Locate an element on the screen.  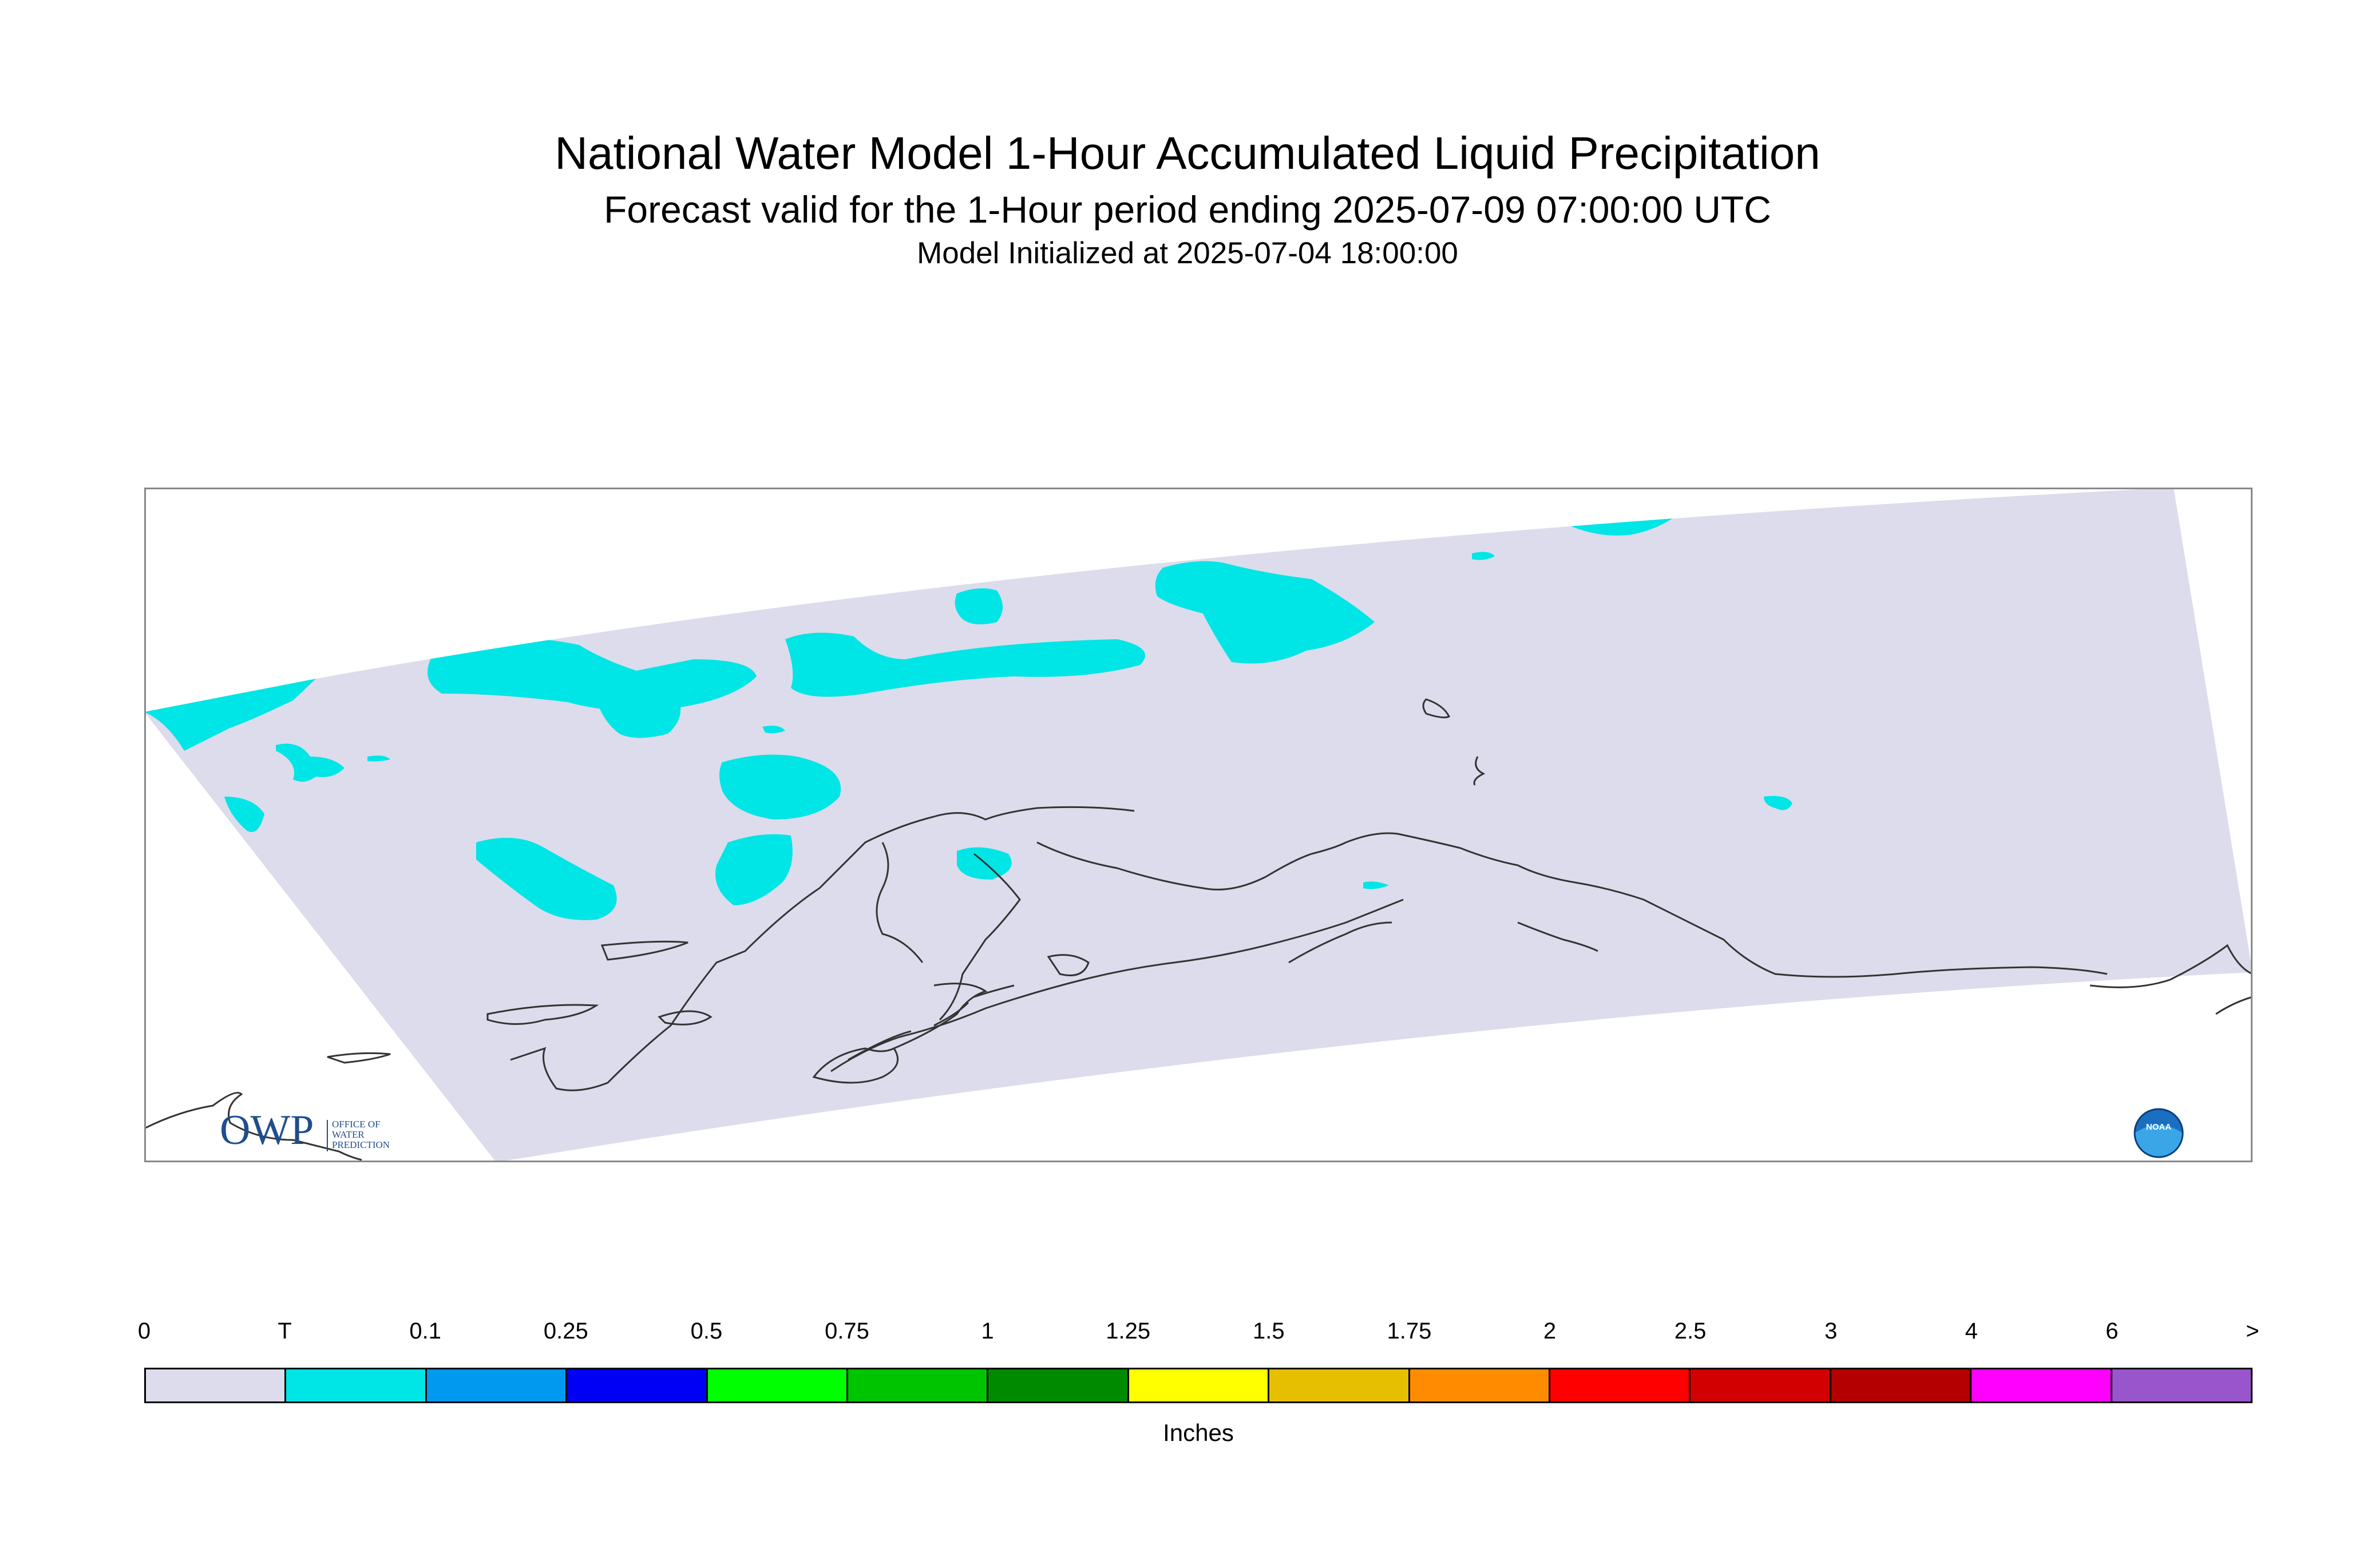
yukon-coast is located at coordinates (1572, 905).